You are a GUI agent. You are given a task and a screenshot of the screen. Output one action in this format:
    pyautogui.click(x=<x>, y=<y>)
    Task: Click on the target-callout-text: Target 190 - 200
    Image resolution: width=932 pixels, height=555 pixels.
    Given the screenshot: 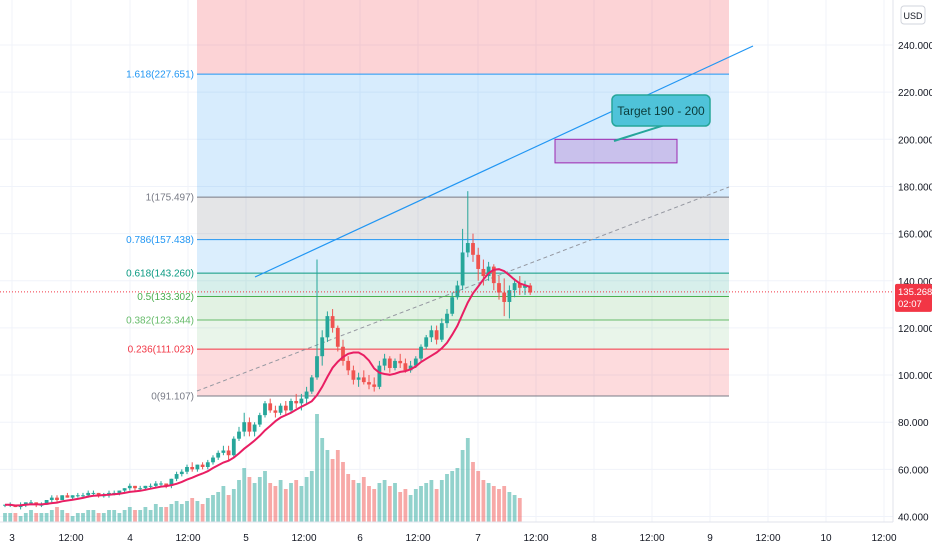 What is the action you would take?
    pyautogui.click(x=661, y=111)
    